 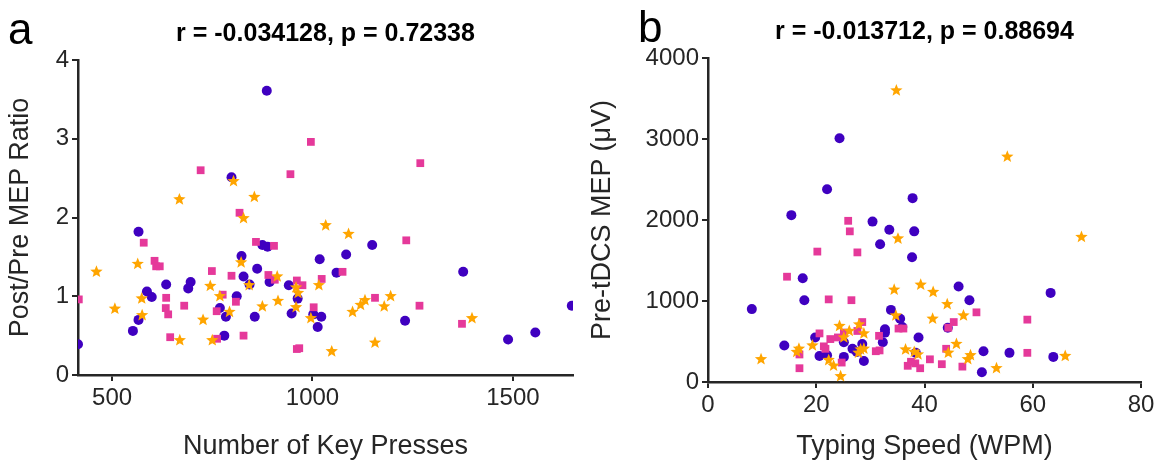 I want to click on y-tick-label: 1000, so click(x=672, y=299).